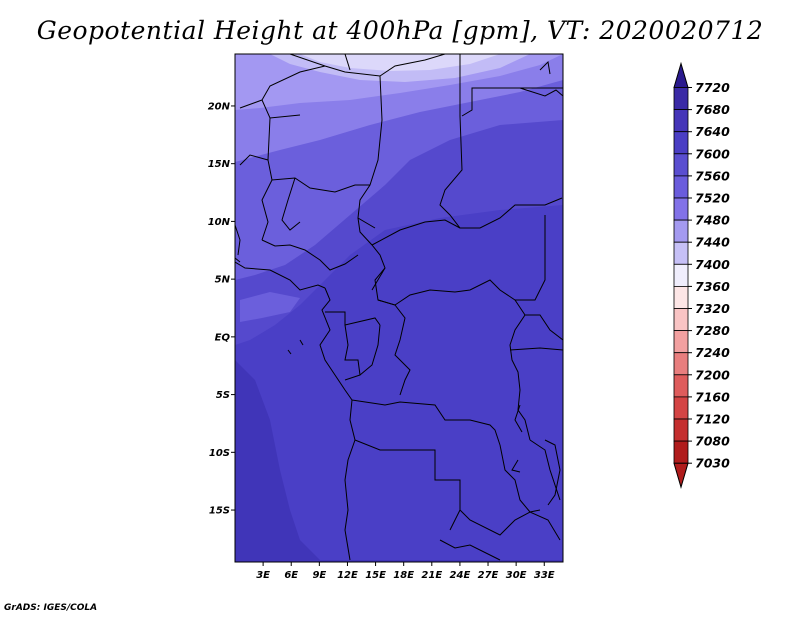  I want to click on y-tick-label: 5N, so click(223, 280).